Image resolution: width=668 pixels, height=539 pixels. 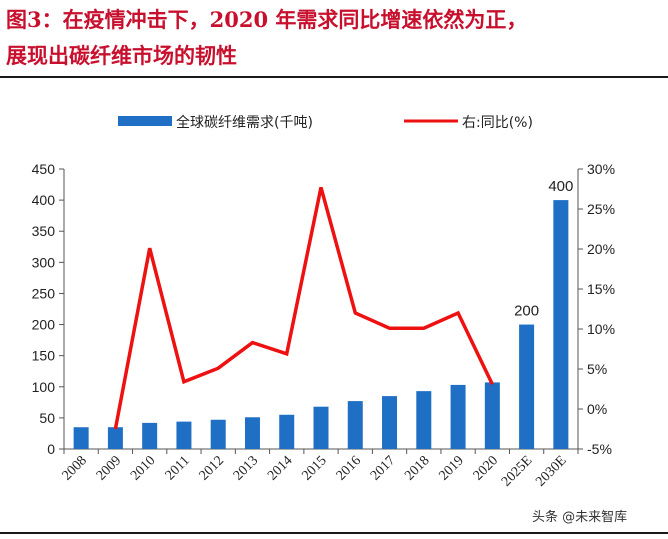 I want to click on x-axis-tick-label: 2011, so click(x=178, y=468).